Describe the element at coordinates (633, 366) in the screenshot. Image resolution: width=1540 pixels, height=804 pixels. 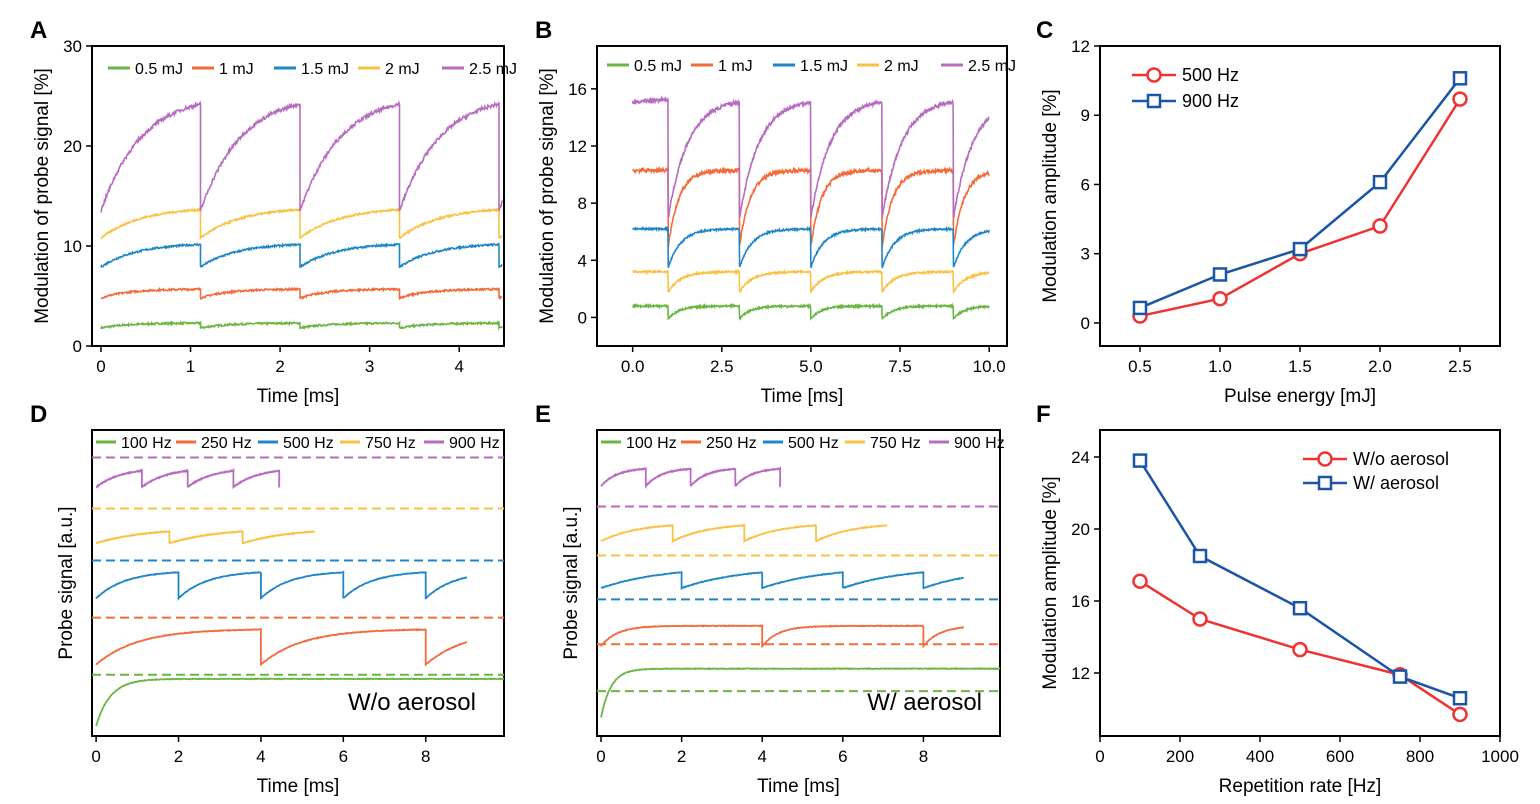
I see `x-tick-label: 0.0` at that location.